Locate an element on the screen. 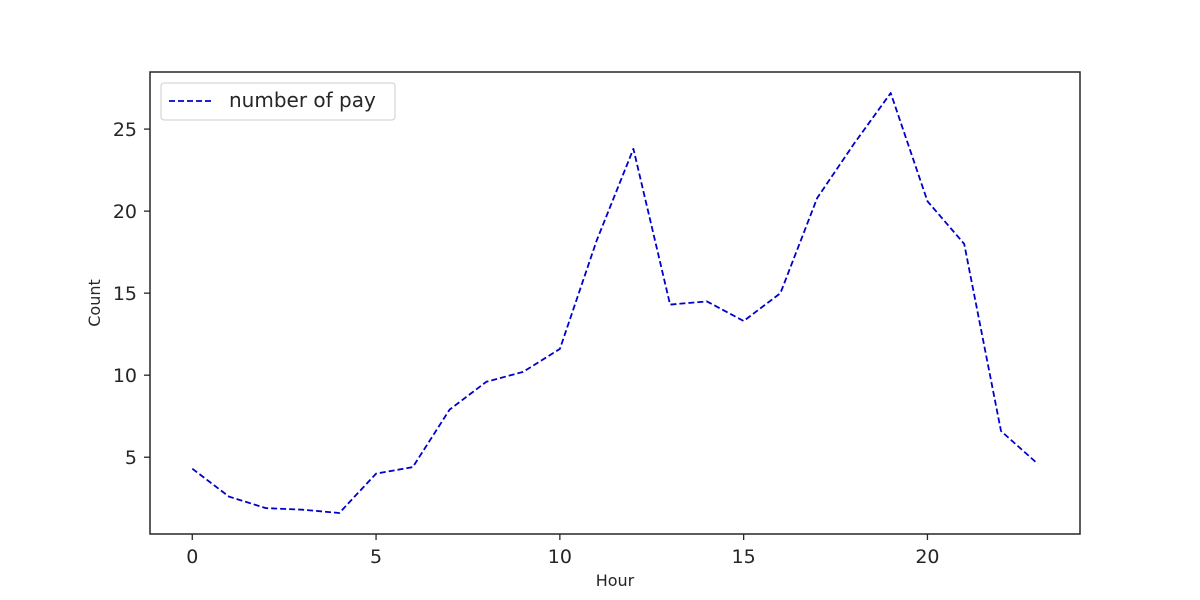 Image resolution: width=1200 pixels, height=600 pixels. x-tick-label: 5 is located at coordinates (376, 557).